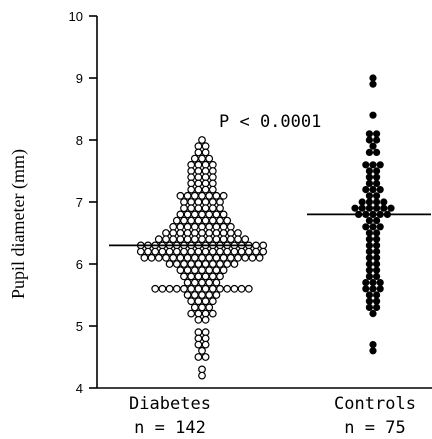 Image resolution: width=432 pixels, height=439 pixels. Describe the element at coordinates (79, 140) in the screenshot. I see `y-tick-label: 8` at that location.